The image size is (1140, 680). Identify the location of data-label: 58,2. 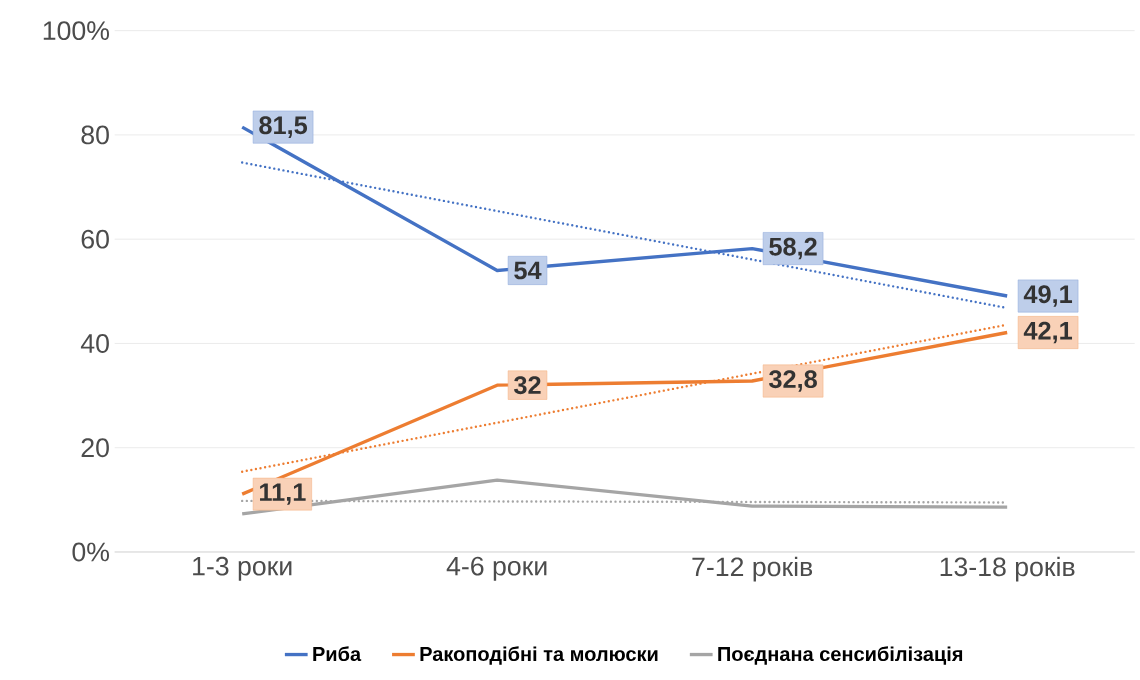
(793, 248).